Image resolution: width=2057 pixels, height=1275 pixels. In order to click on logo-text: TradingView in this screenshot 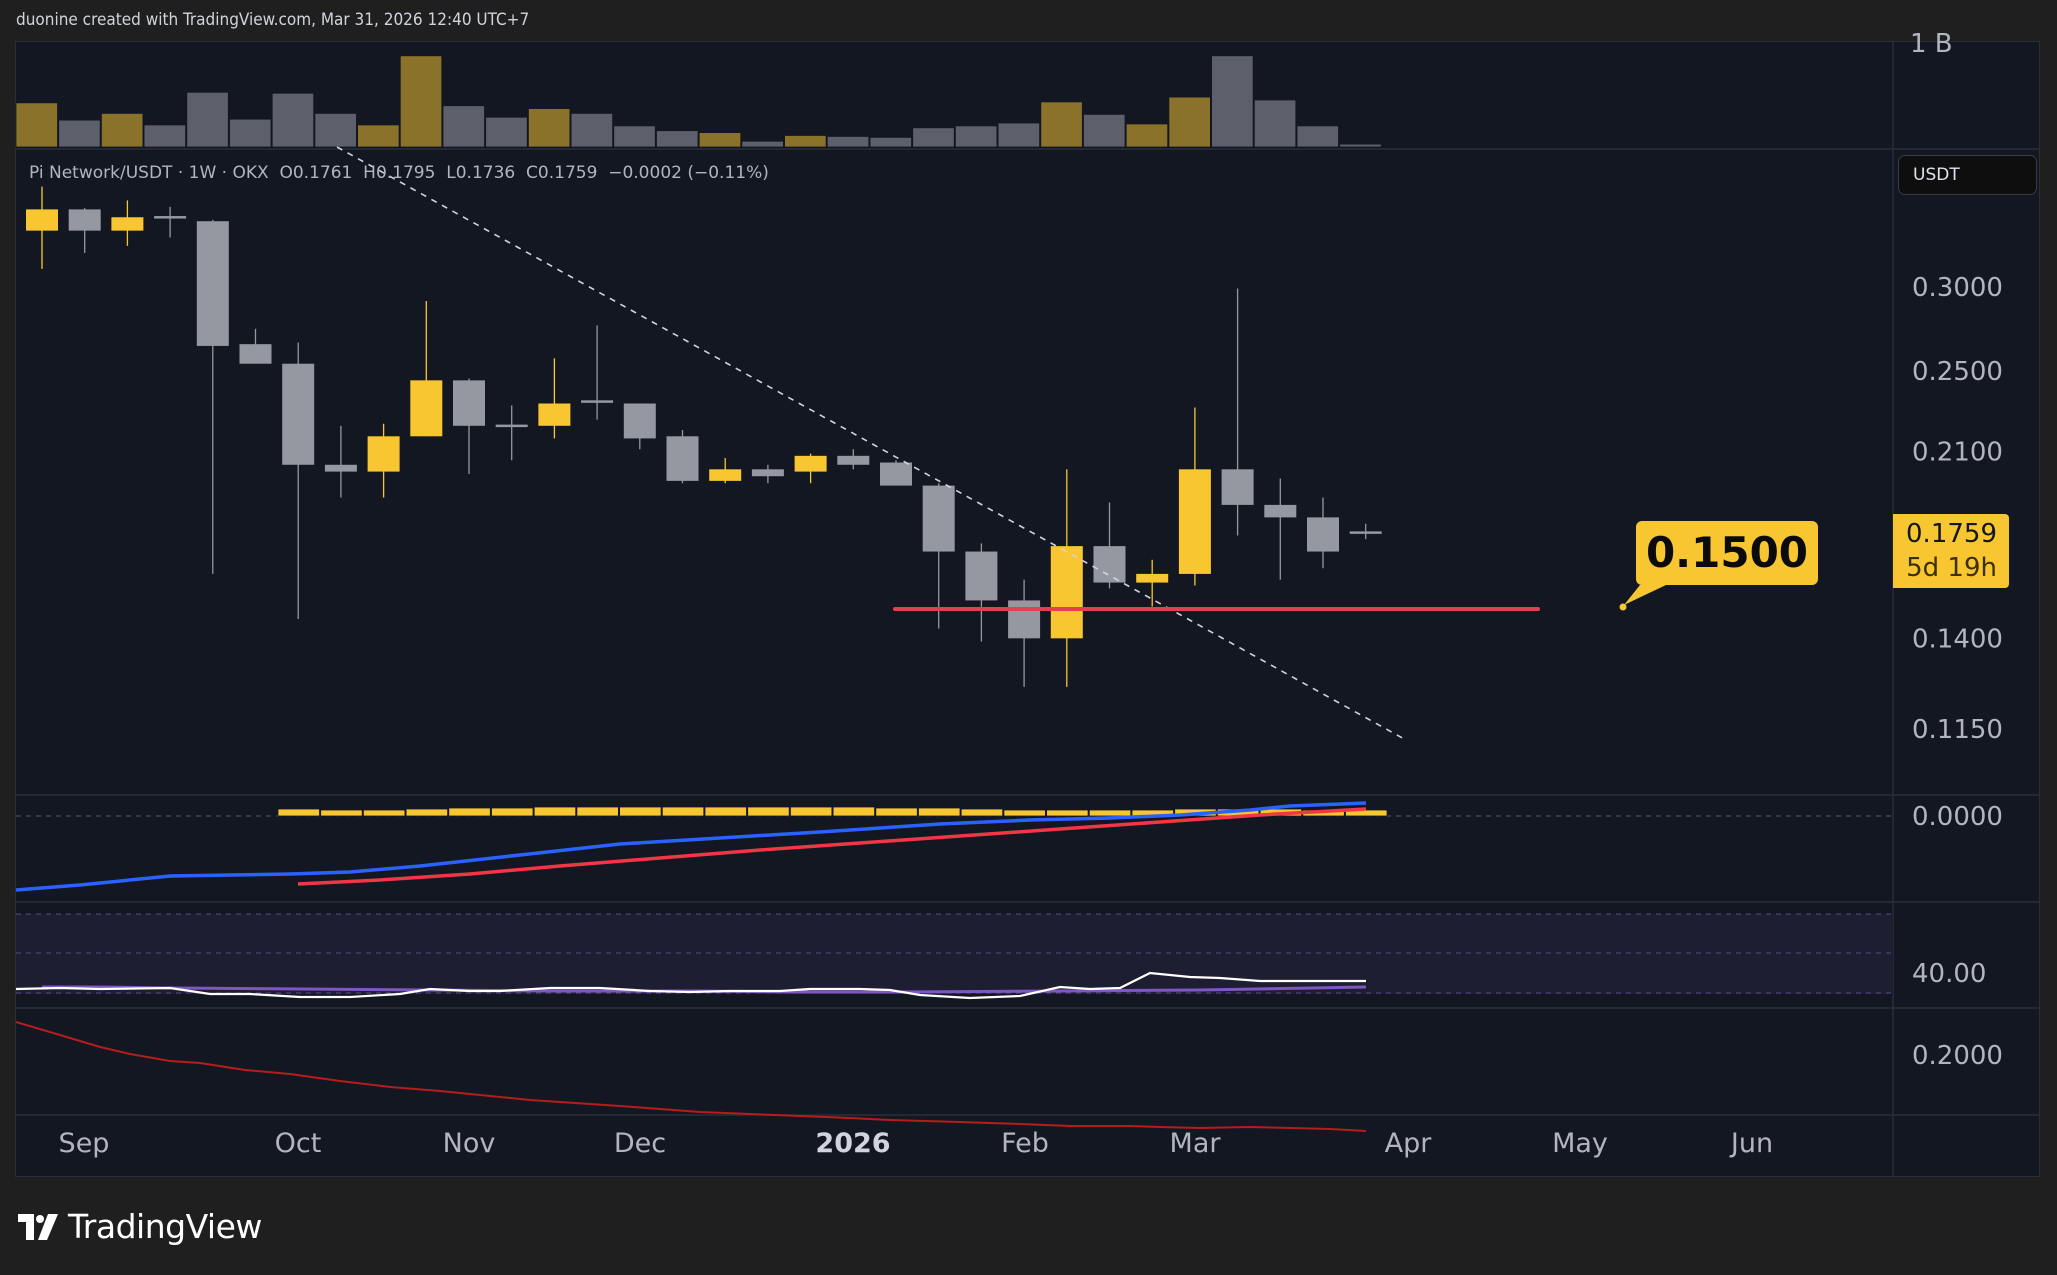, I will do `click(165, 1226)`.